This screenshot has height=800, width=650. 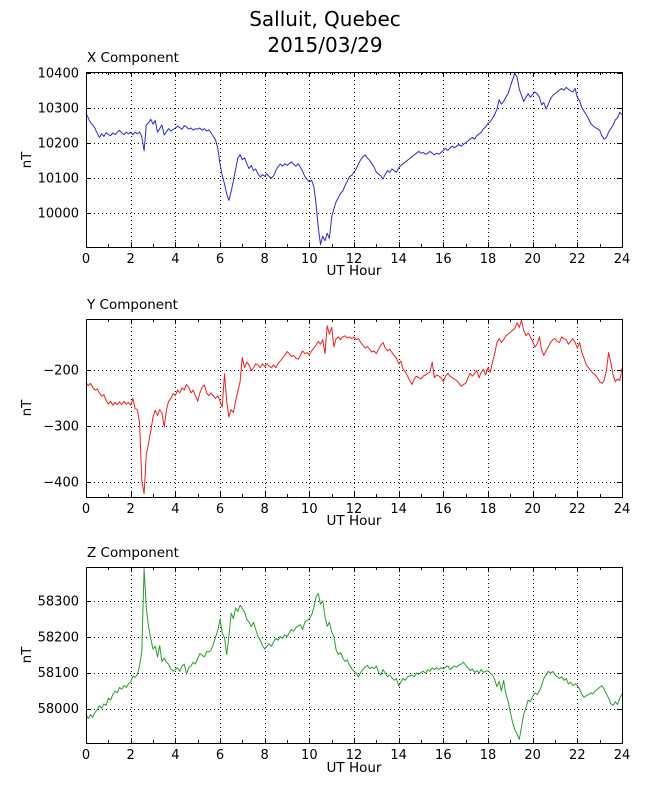 I want to click on y-tick-label: 58200, so click(x=58, y=637).